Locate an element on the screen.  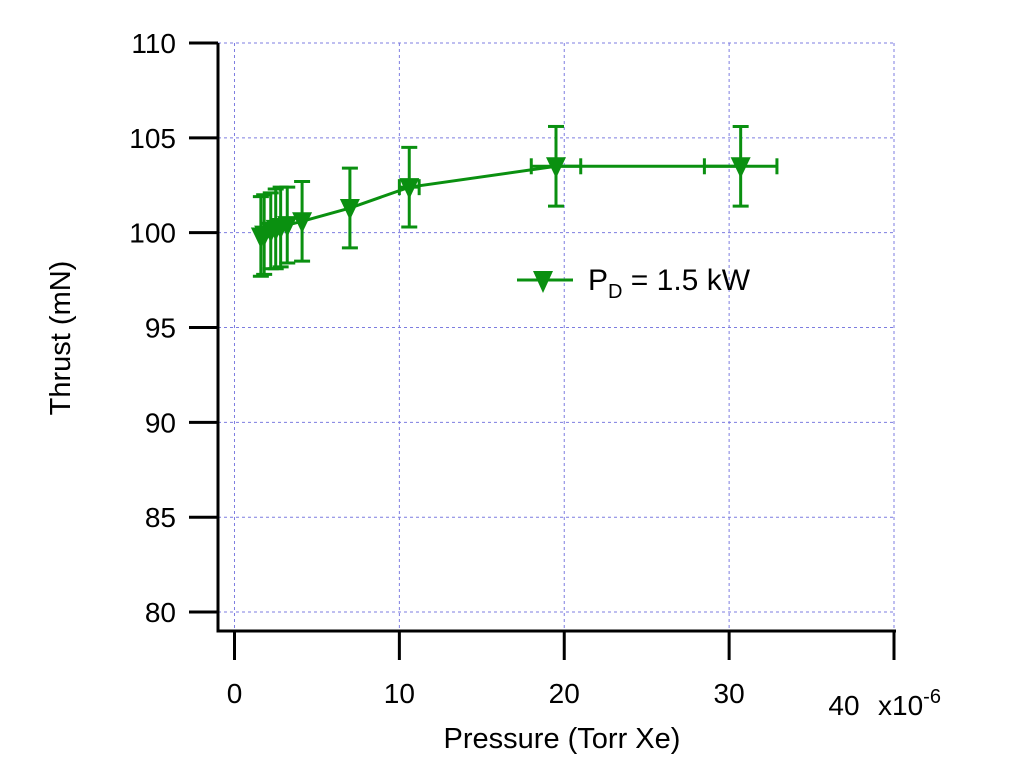
y-tick-label: 105 is located at coordinates (152, 138).